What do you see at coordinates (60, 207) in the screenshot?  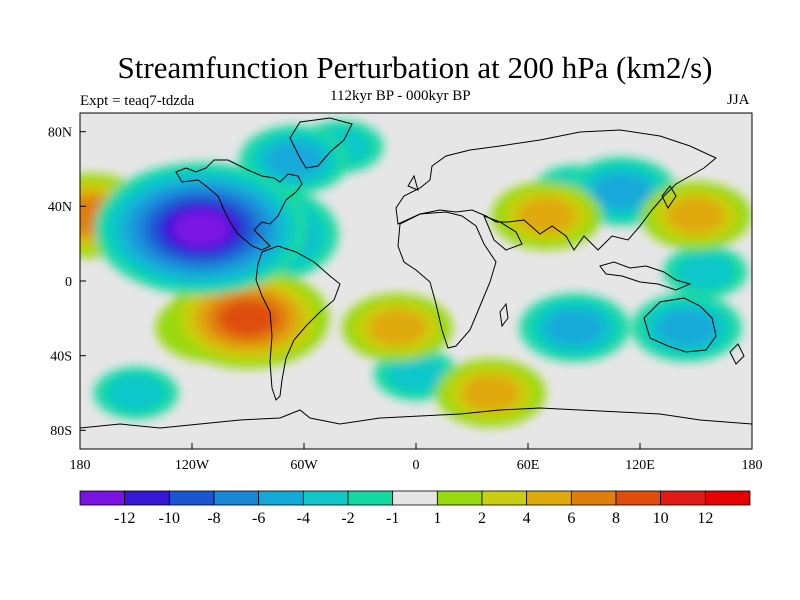 I see `lat-label-40N: 40N` at bounding box center [60, 207].